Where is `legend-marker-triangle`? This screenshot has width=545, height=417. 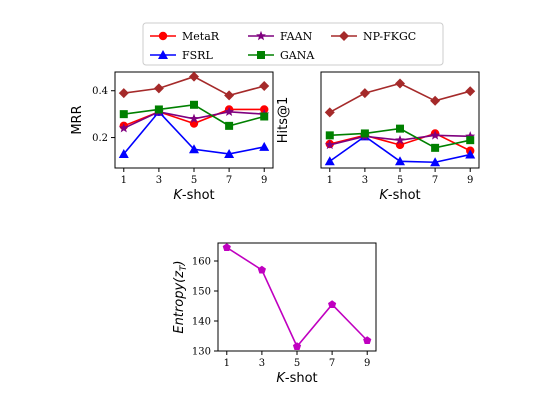 legend-marker-triangle is located at coordinates (163, 54).